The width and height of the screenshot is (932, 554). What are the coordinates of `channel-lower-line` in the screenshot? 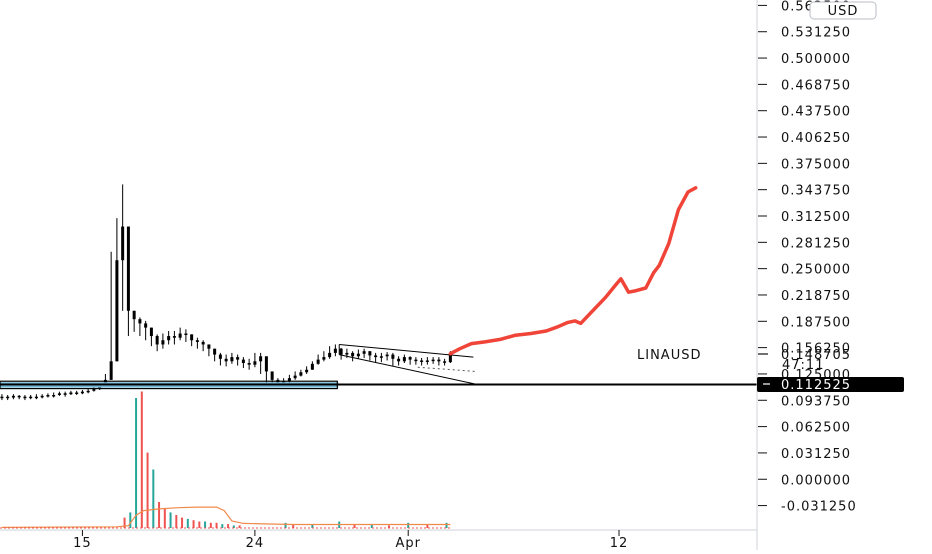 It's located at (409, 370).